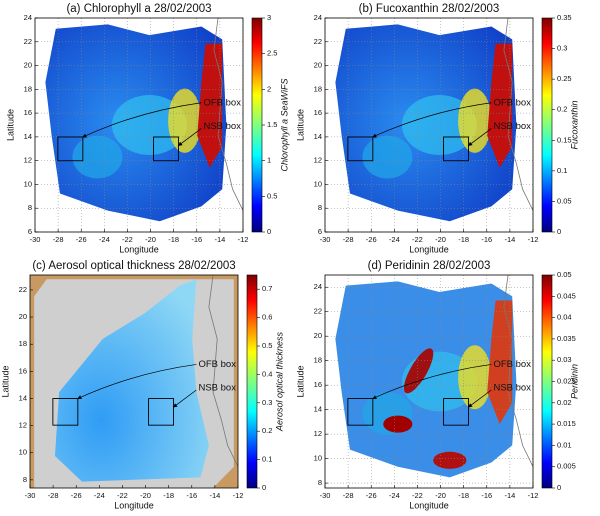  I want to click on coastal-high, so click(500, 362).